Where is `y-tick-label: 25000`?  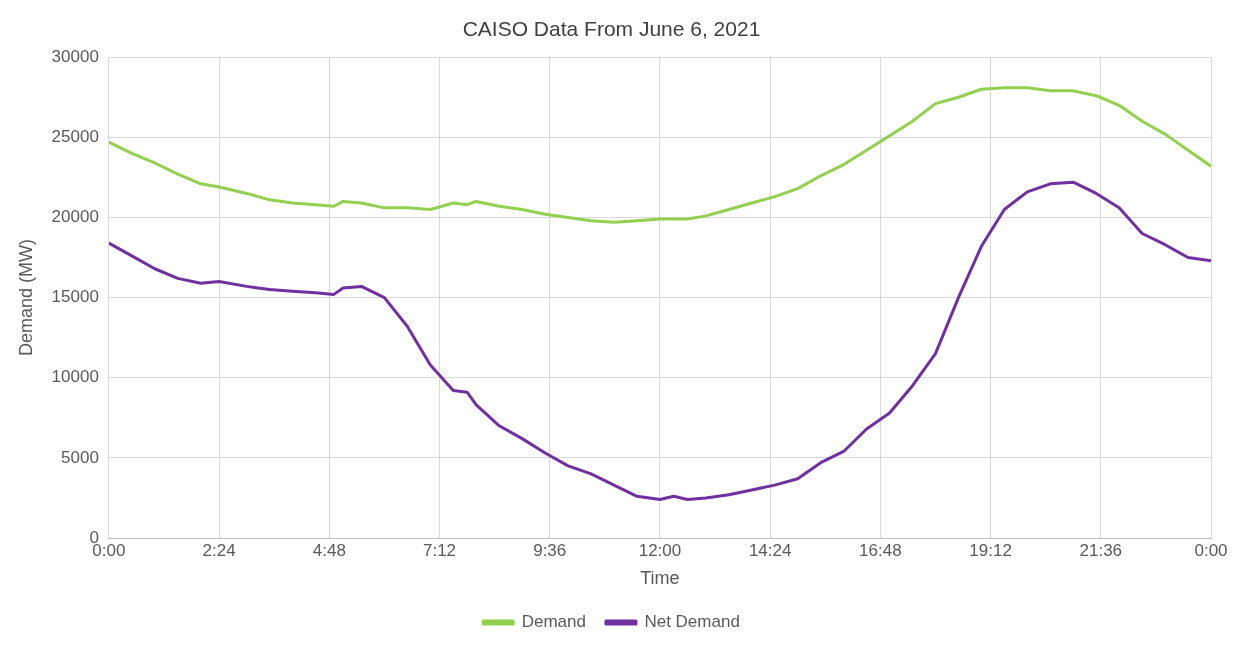 y-tick-label: 25000 is located at coordinates (75, 137).